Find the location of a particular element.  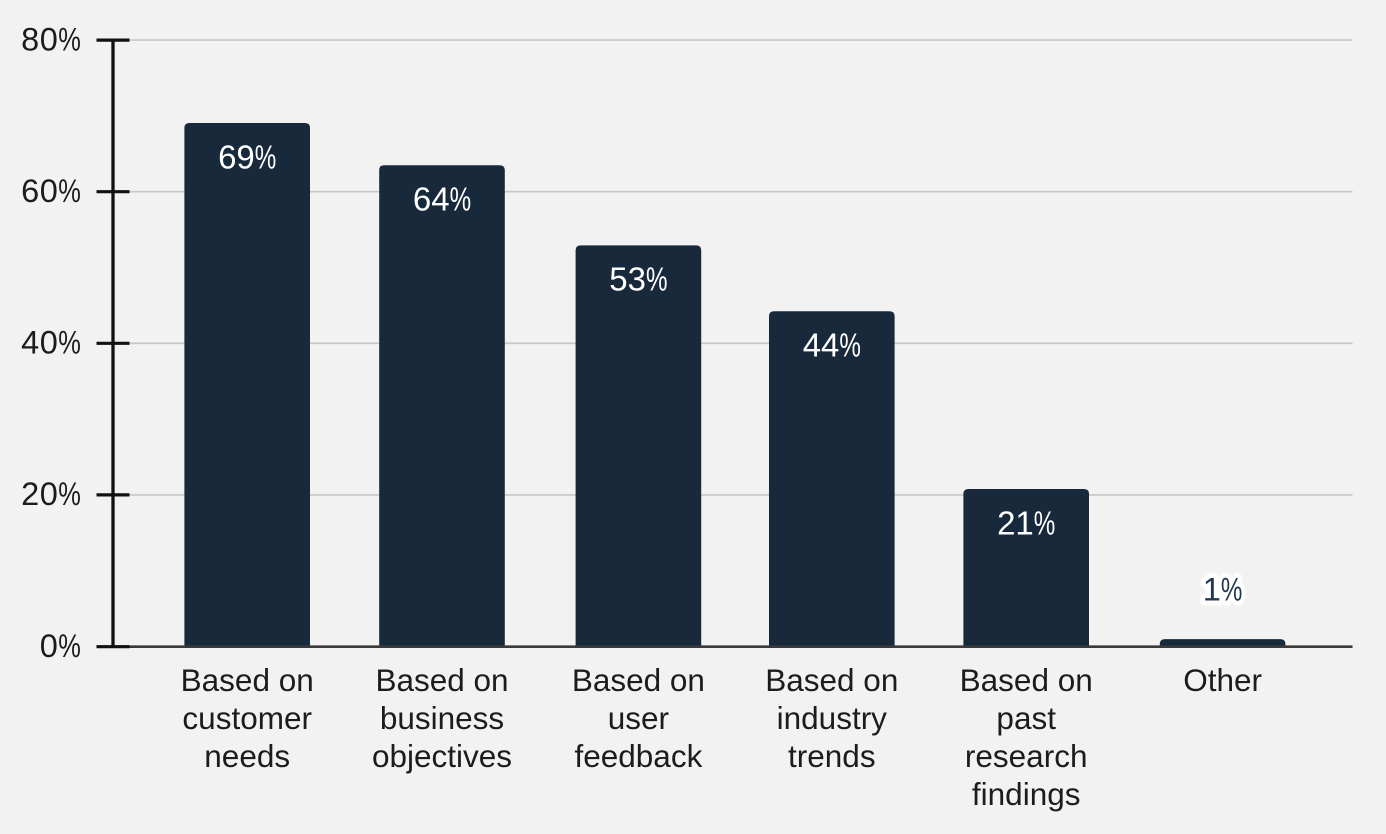

svg-text: user is located at coordinates (638, 718).